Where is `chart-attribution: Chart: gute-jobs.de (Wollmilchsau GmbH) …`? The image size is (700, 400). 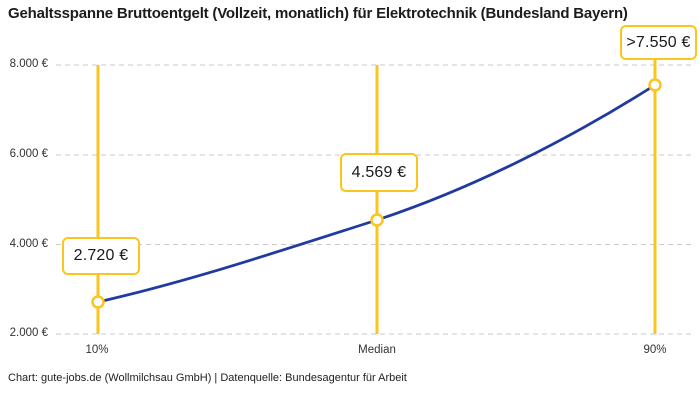 chart-attribution: Chart: gute-jobs.de (Wollmilchsau GmbH) … is located at coordinates (207, 378).